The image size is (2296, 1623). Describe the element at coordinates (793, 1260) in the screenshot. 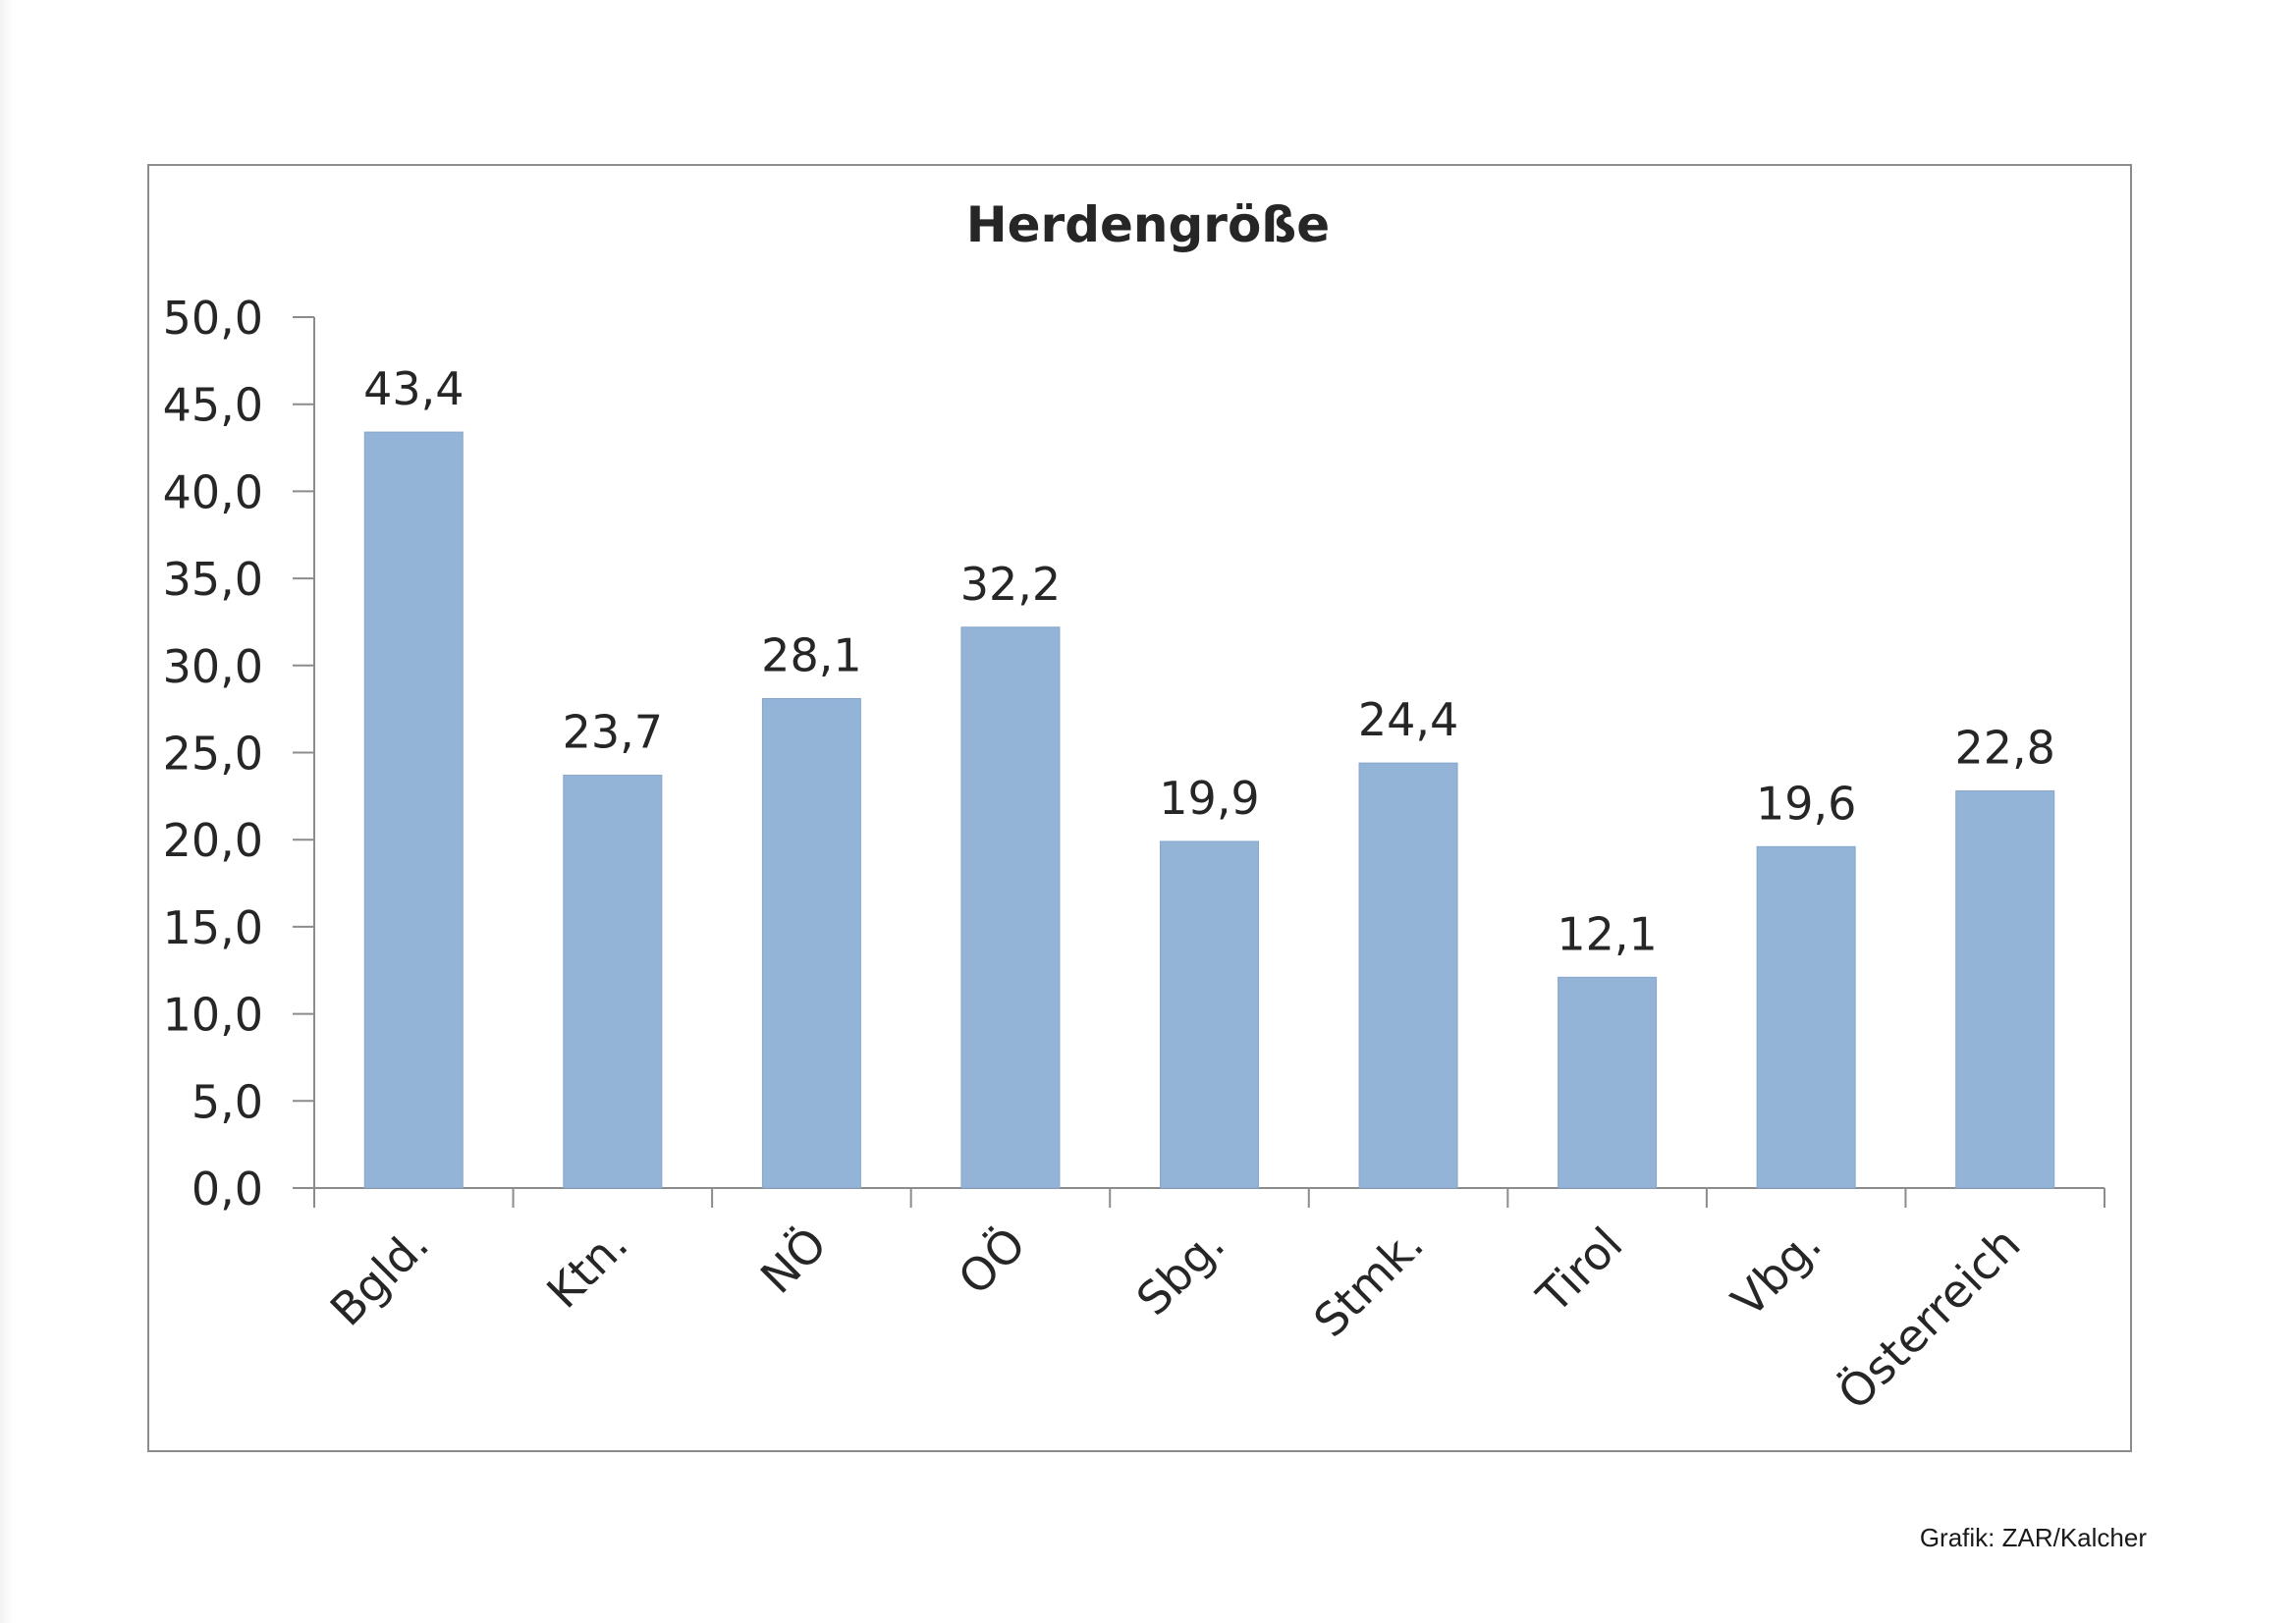

I see `x-category-label: NÖ` at that location.